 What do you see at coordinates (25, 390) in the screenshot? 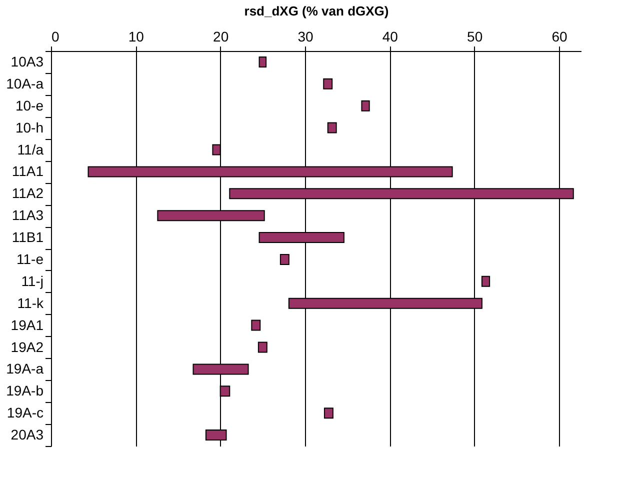
I see `y-tick-label: 19A-b` at bounding box center [25, 390].